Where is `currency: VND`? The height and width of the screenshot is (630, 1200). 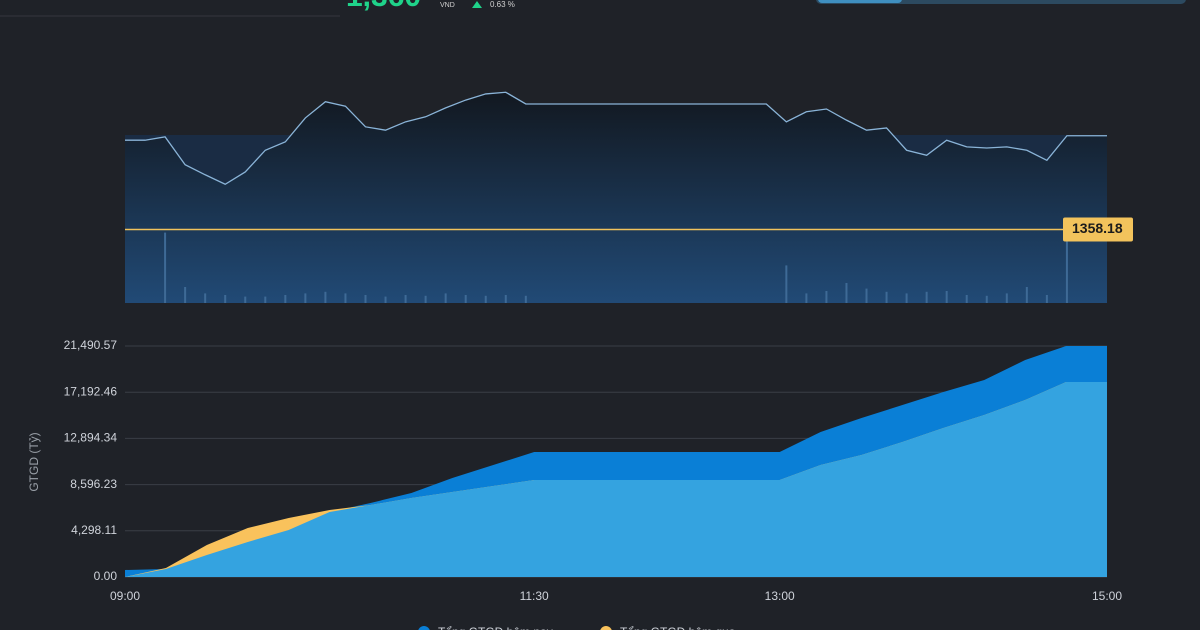 currency: VND is located at coordinates (447, 5).